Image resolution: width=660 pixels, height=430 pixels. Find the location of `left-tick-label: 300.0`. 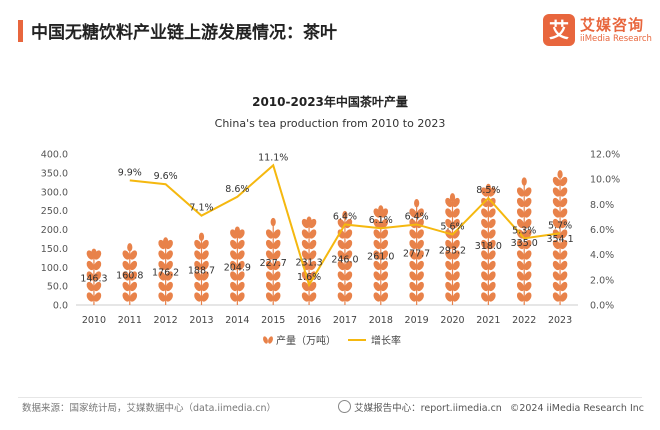

left-tick-label: 300.0 is located at coordinates (54, 192).